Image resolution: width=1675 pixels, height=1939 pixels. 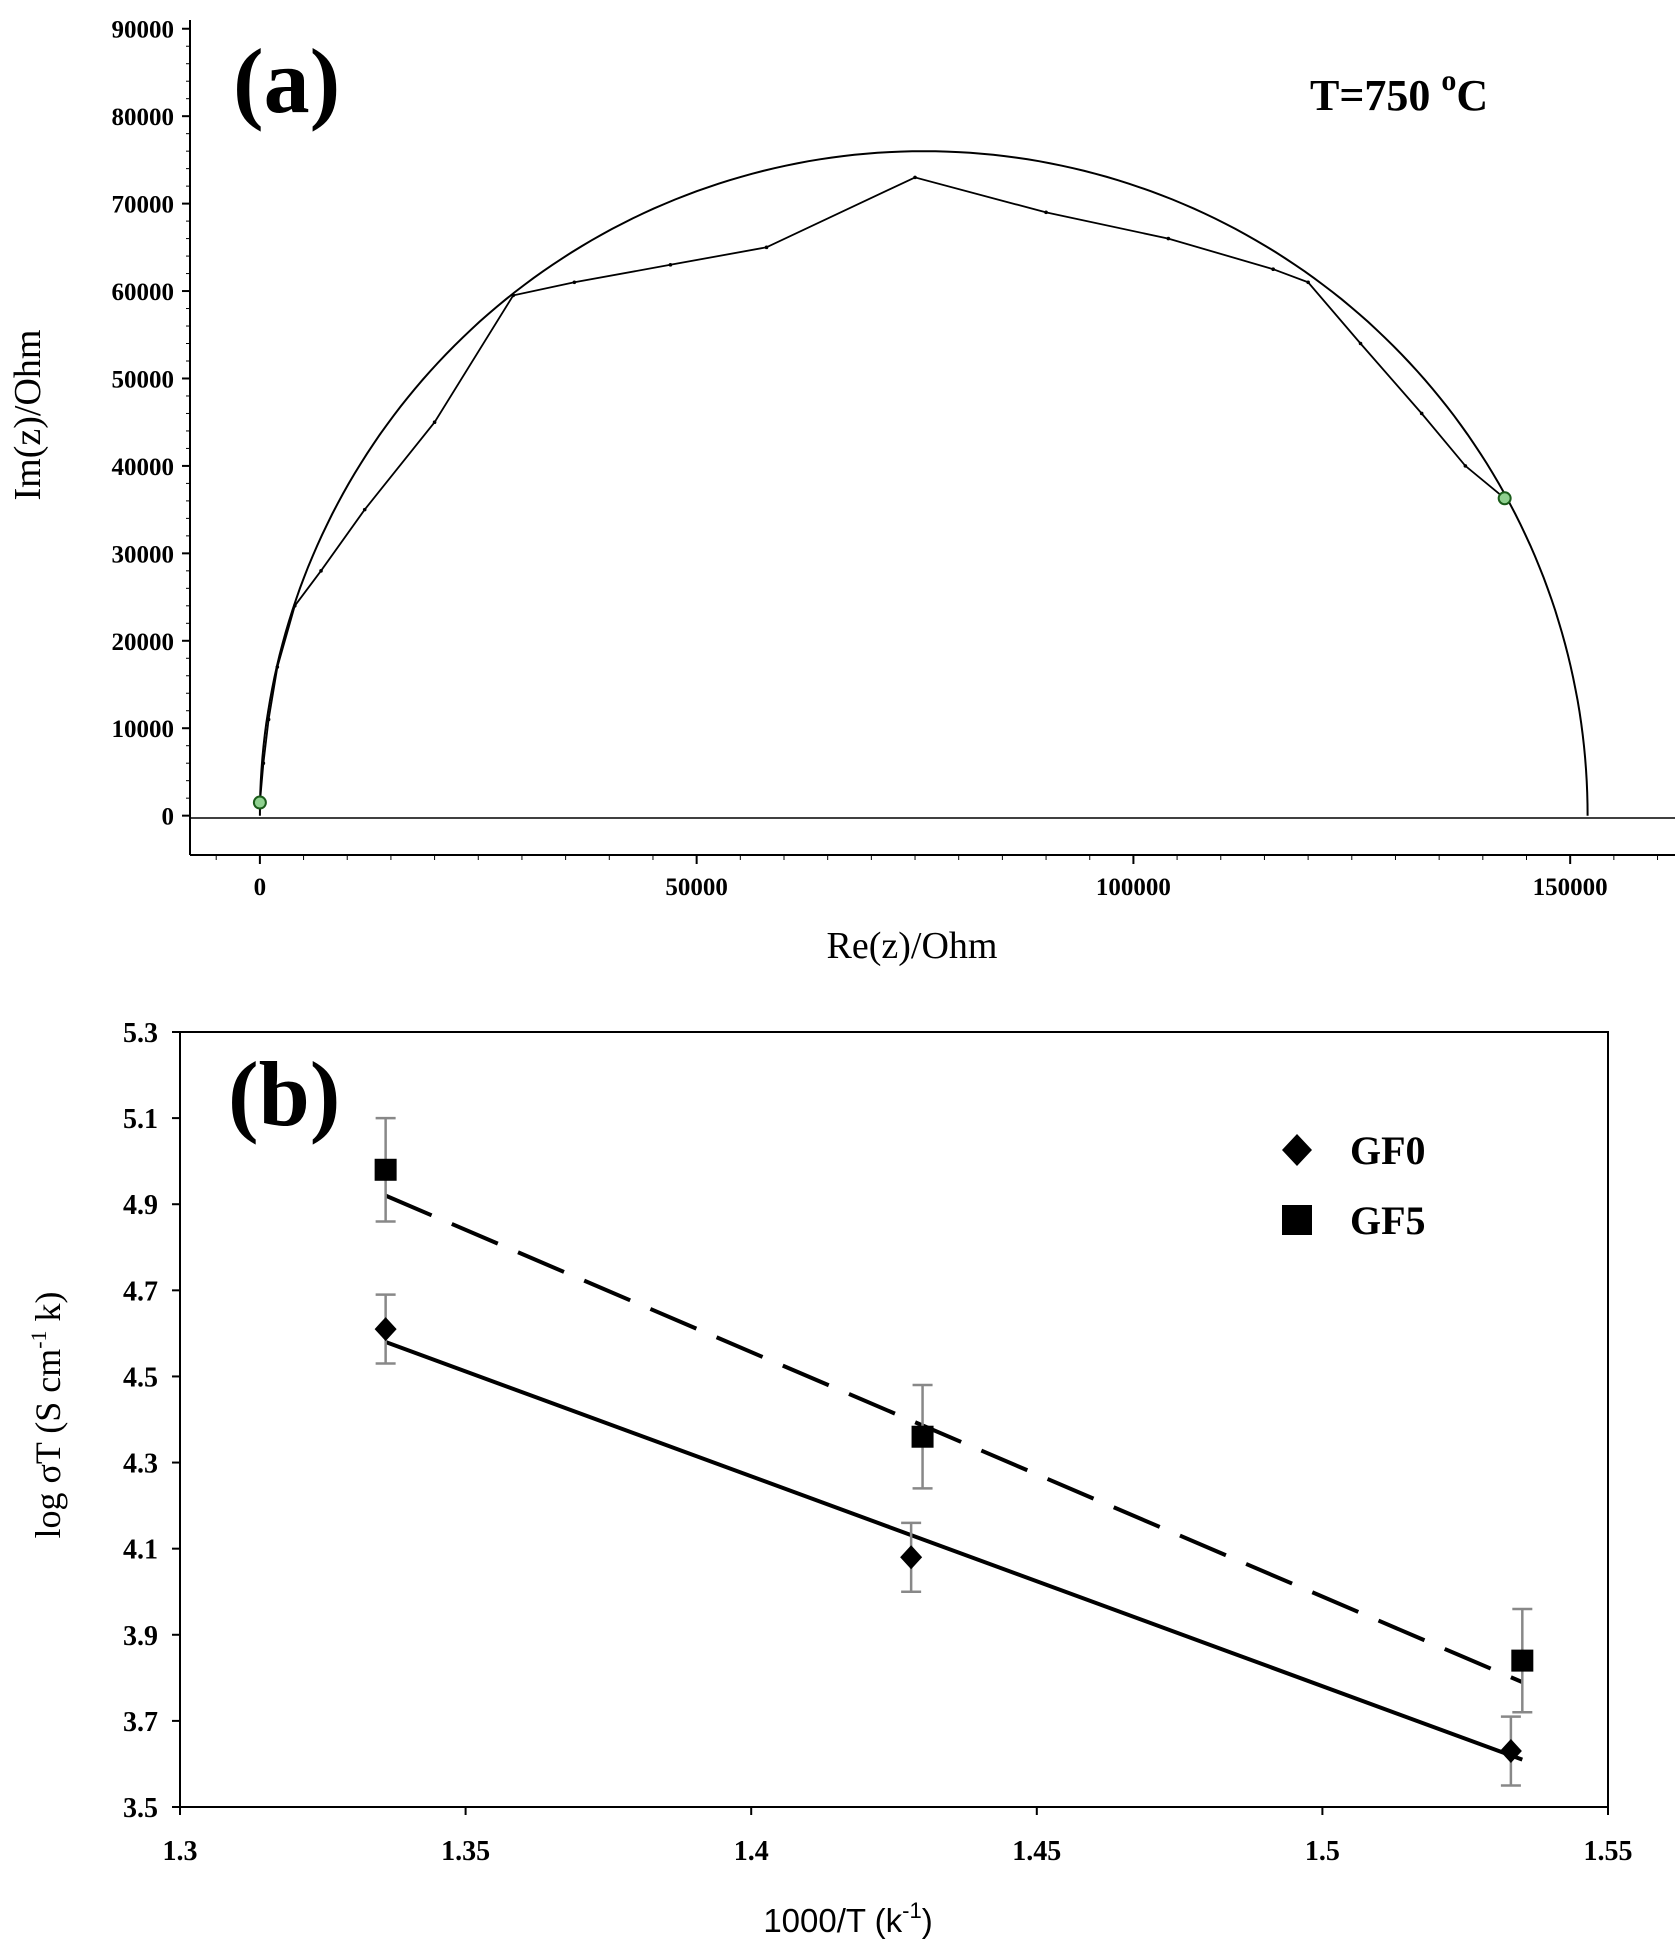 I want to click on panel-b-x-ticks: 1.3 1.35 1.4 1.45 1.5 1.55, so click(x=898, y=1837).